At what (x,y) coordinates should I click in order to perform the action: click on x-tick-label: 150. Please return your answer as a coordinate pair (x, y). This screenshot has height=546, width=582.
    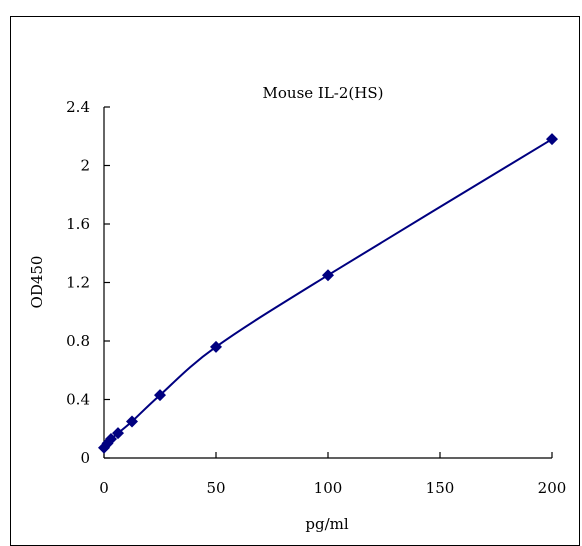
    Looking at the image, I should click on (440, 488).